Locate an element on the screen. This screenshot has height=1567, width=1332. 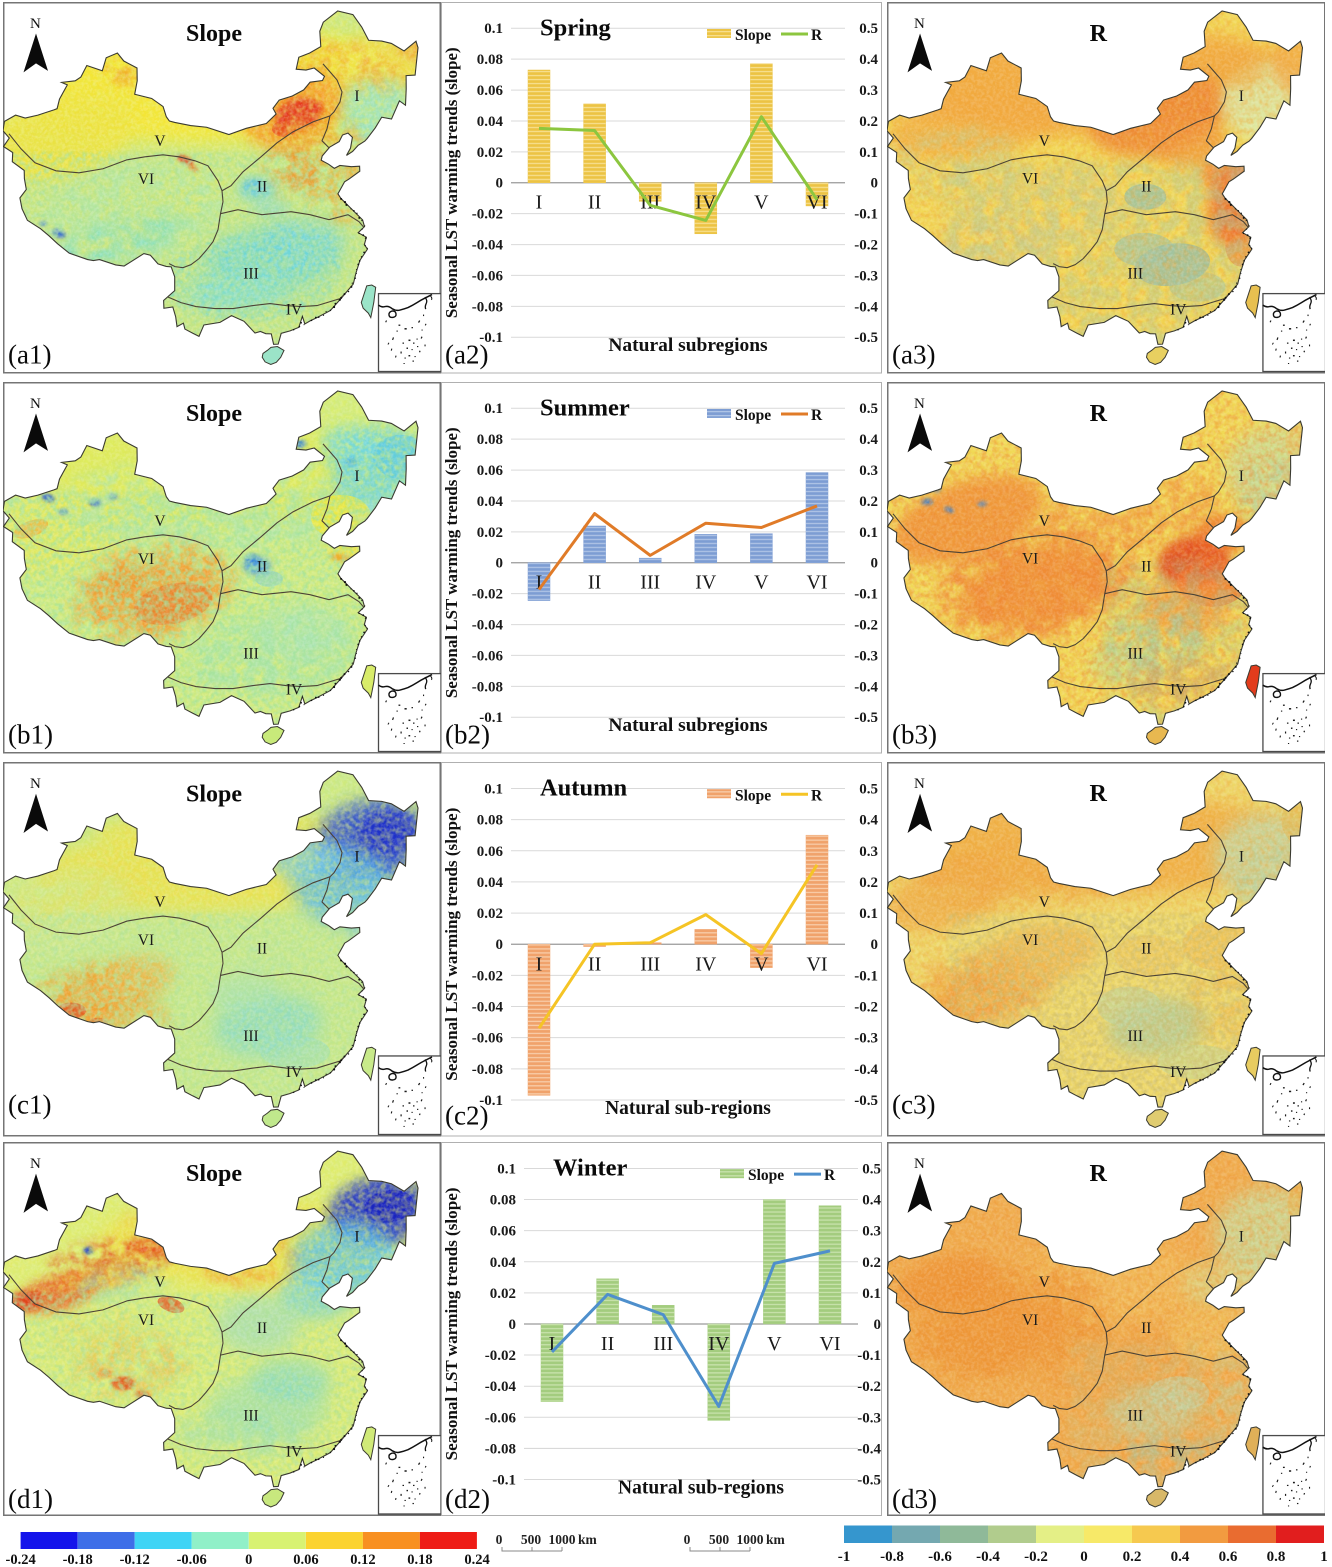
svg-text: (a3) is located at coordinates (914, 355).